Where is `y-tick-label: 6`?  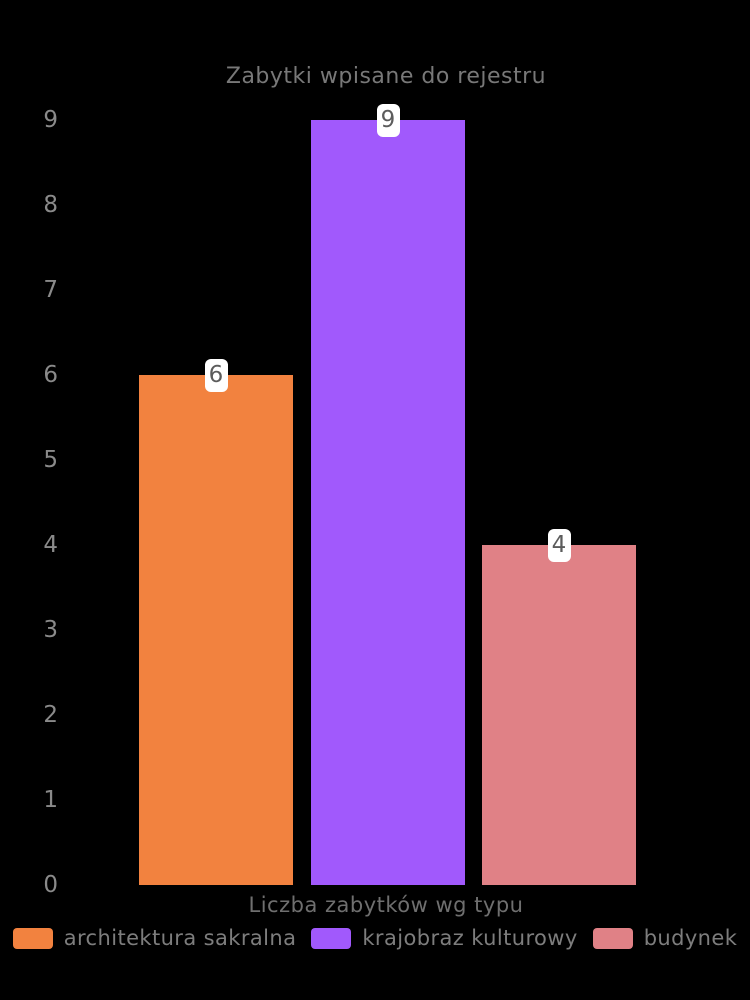 y-tick-label: 6 is located at coordinates (50, 375).